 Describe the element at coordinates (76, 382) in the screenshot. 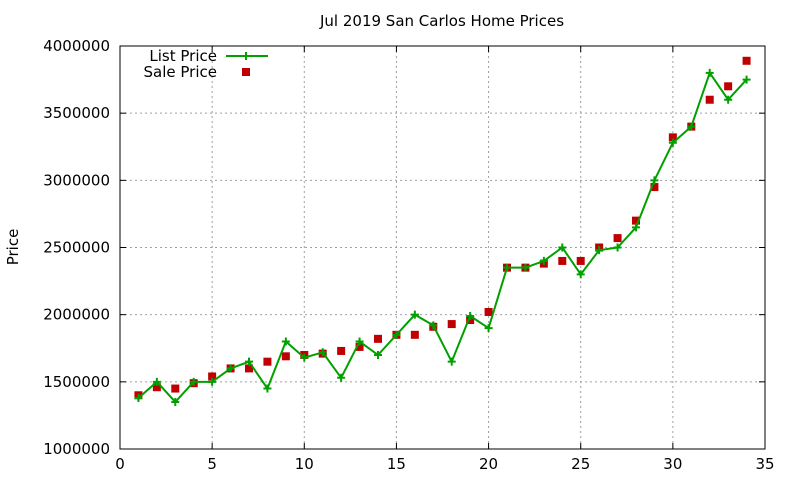

I see `y-tick-label: 1500000` at that location.